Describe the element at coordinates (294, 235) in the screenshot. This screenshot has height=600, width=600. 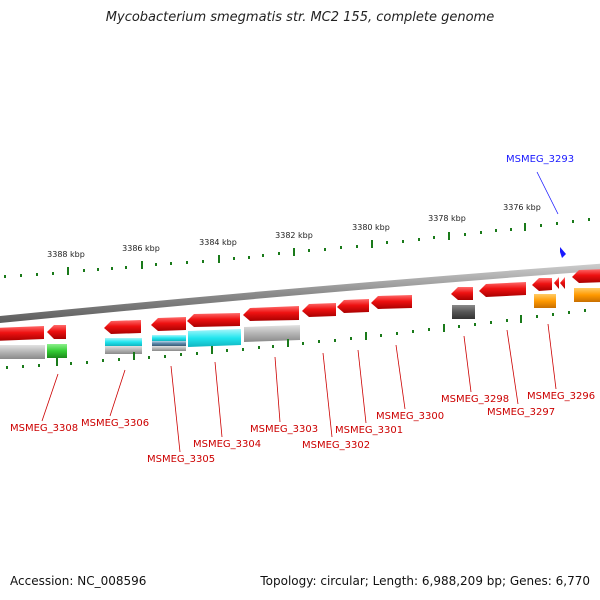
I see `scale-label: 3382 kbp` at that location.